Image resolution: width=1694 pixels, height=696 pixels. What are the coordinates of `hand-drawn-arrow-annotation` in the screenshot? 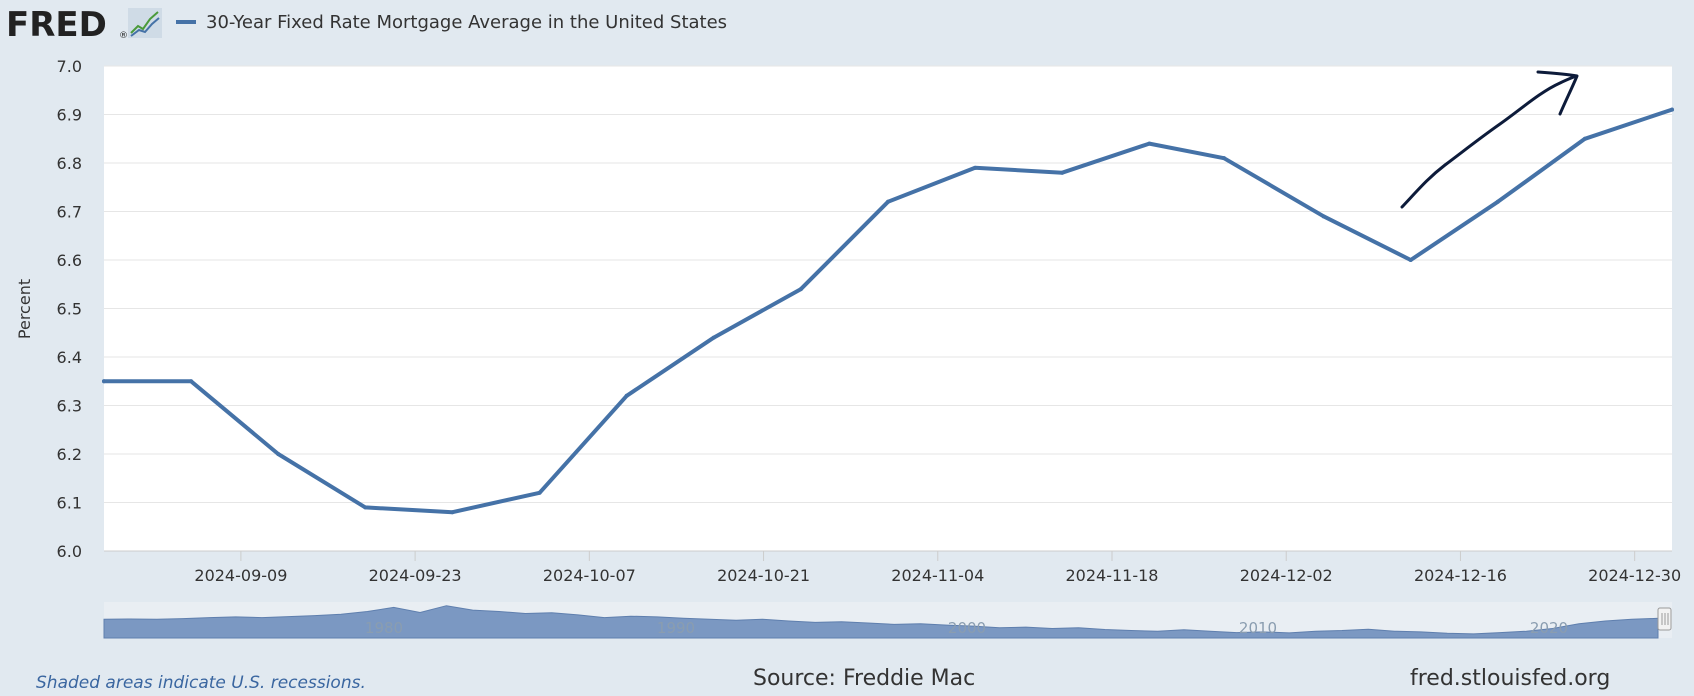 It's located at (1489, 139).